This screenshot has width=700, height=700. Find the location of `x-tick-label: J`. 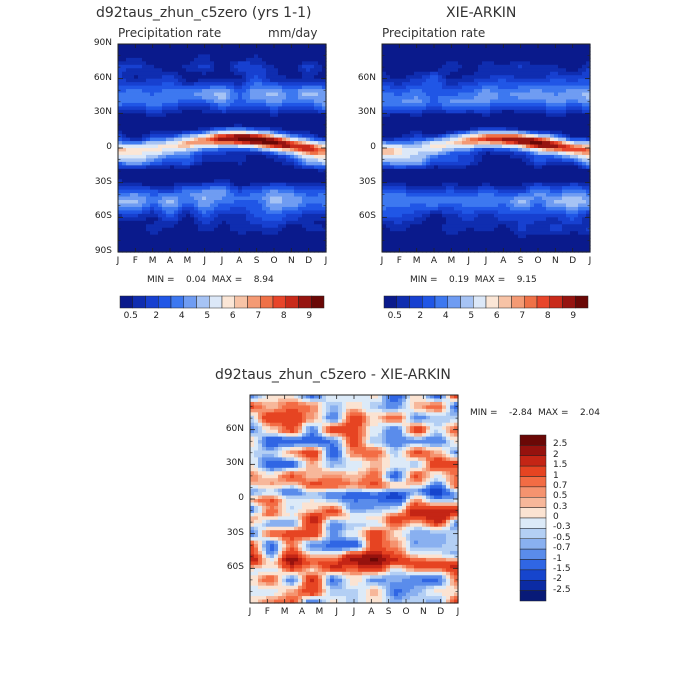

x-tick-label: J is located at coordinates (118, 261).